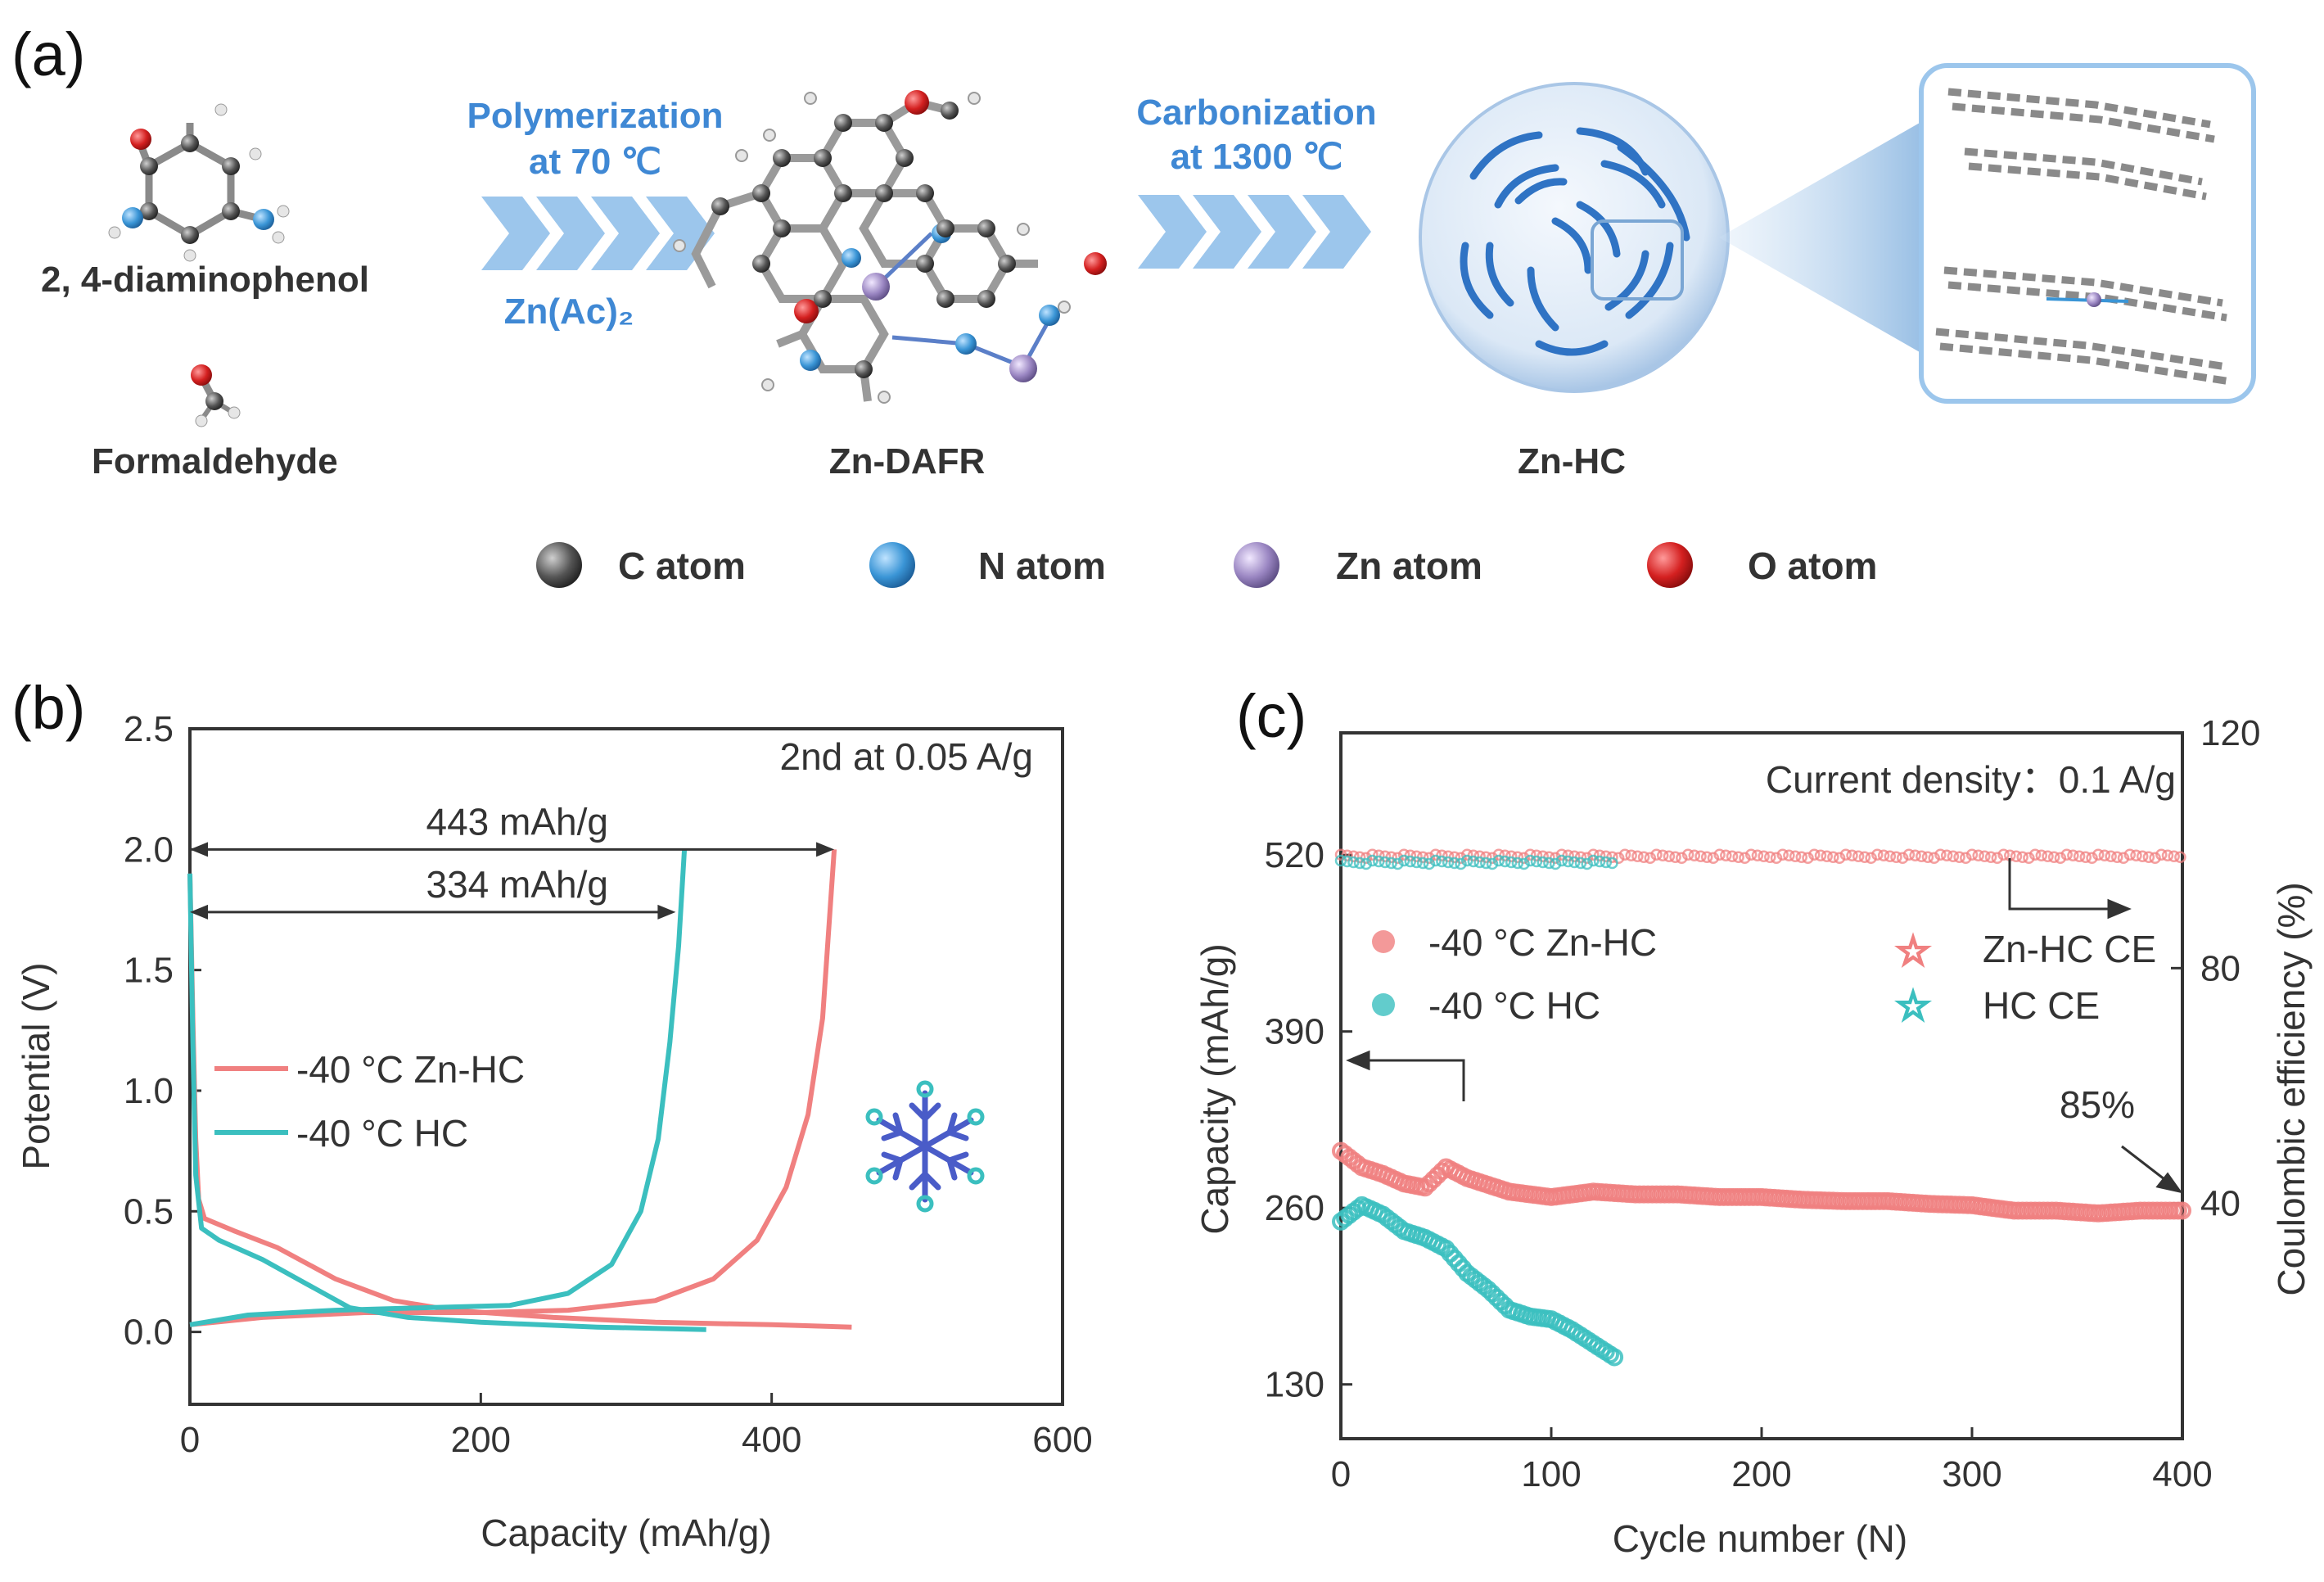 Image resolution: width=2324 pixels, height=1582 pixels. Describe the element at coordinates (1912, 1006) in the screenshot. I see `legend-star-hc-icon: ☆` at that location.